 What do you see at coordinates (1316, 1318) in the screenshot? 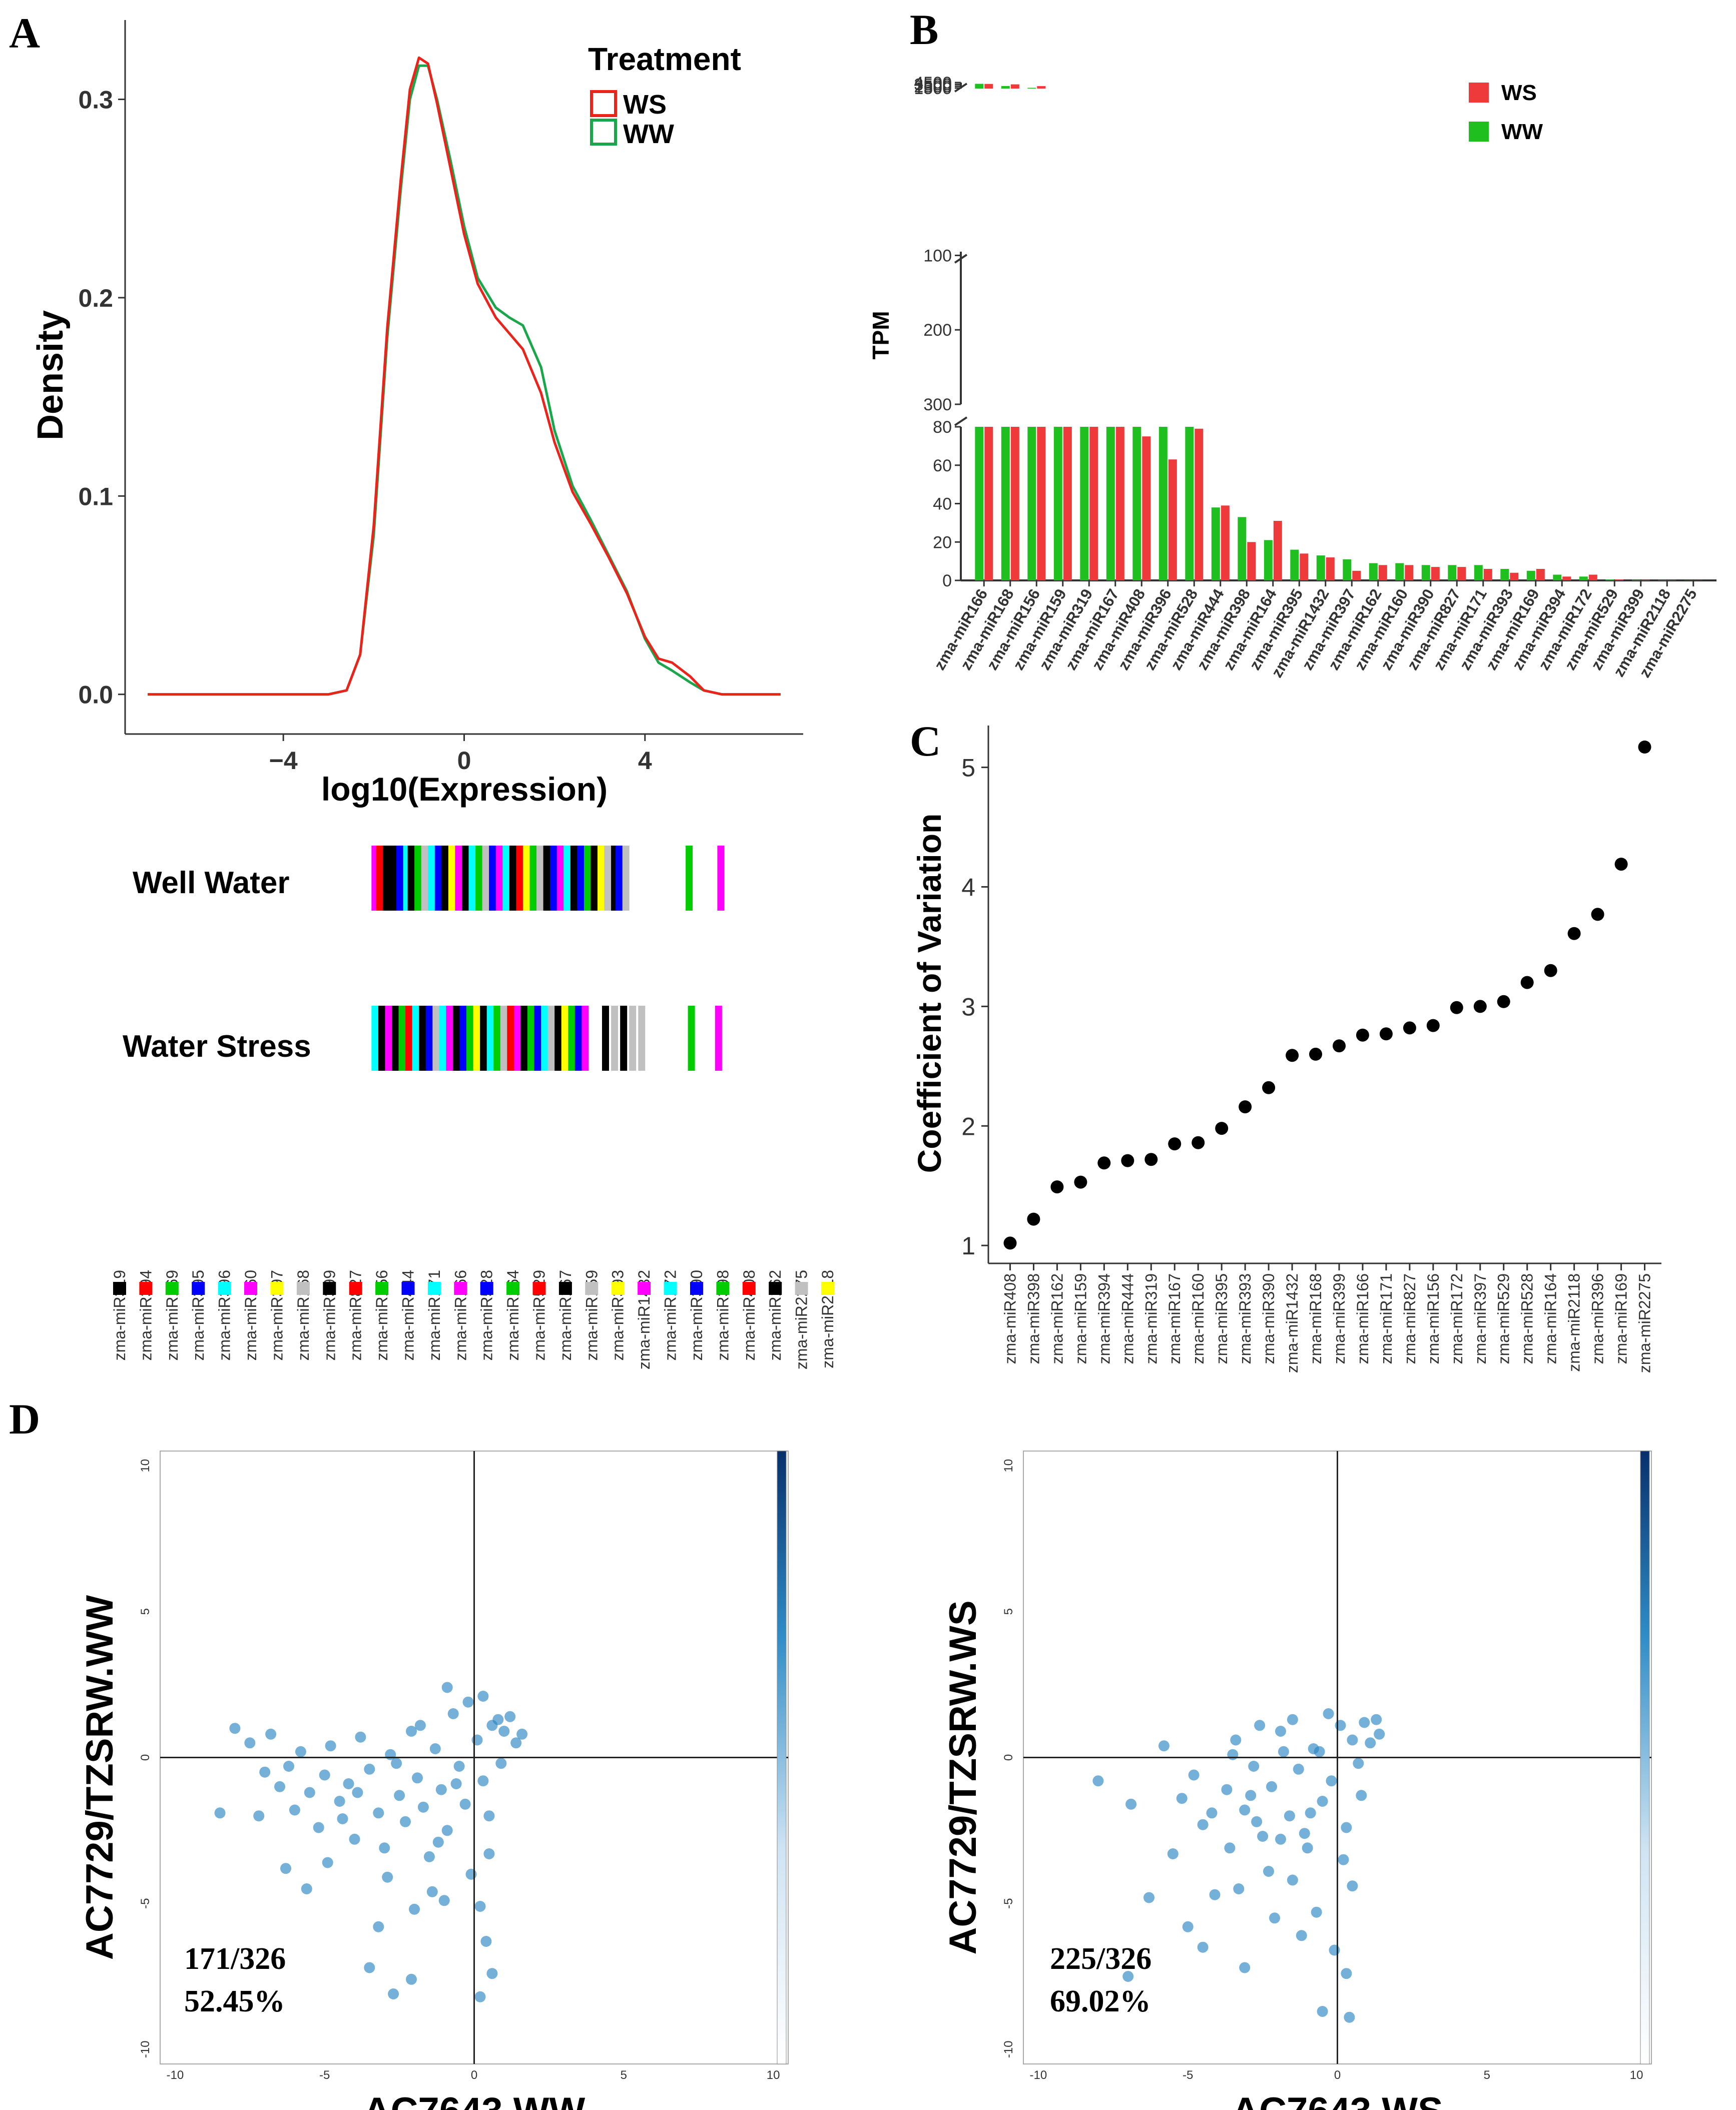
I see `cv-xtick-label: zma-miR168` at bounding box center [1316, 1318].